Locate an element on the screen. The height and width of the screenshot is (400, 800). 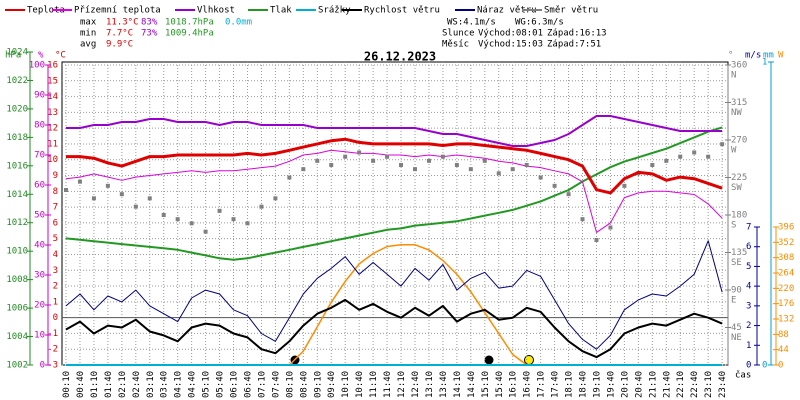
y-tick-label: 5 is located at coordinates (748, 267).